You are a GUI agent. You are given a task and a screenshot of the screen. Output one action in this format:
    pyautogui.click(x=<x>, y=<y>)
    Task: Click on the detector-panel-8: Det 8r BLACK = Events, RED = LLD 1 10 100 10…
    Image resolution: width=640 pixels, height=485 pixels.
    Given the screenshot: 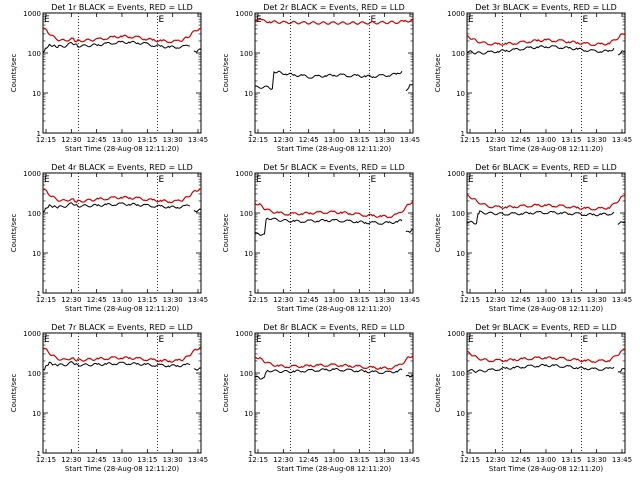 What is the action you would take?
    pyautogui.click(x=321, y=398)
    